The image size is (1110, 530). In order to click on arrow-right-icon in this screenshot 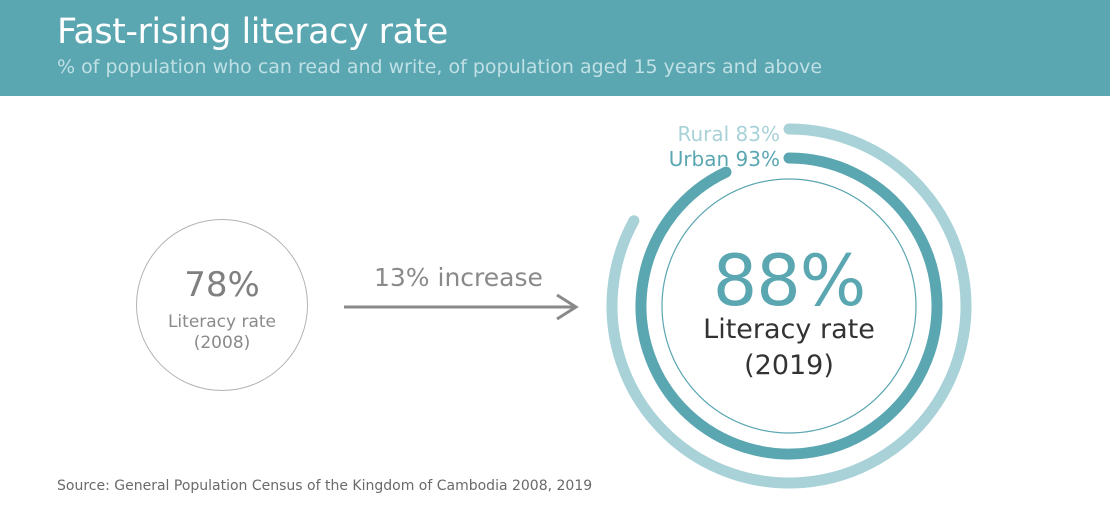, I will do `click(461, 307)`.